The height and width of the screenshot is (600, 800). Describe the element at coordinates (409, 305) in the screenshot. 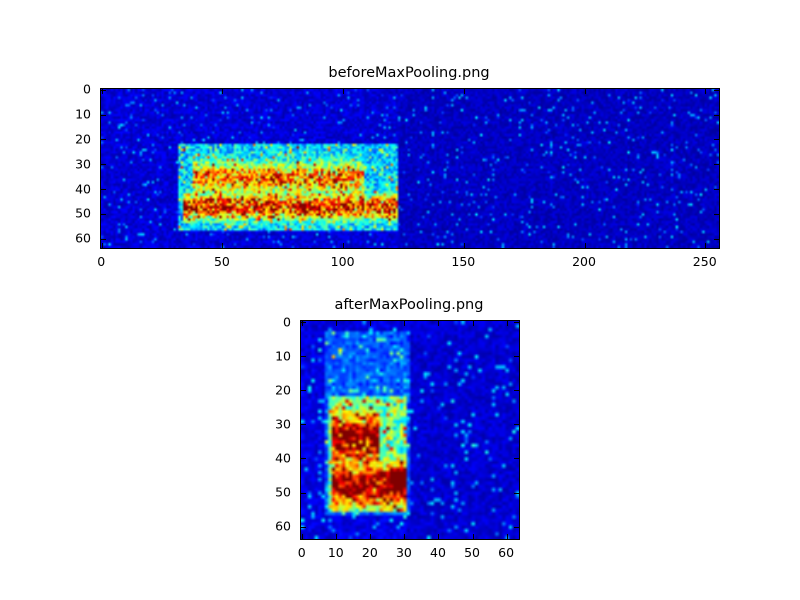

I see `plot-title: afterMaxPooling.png` at that location.